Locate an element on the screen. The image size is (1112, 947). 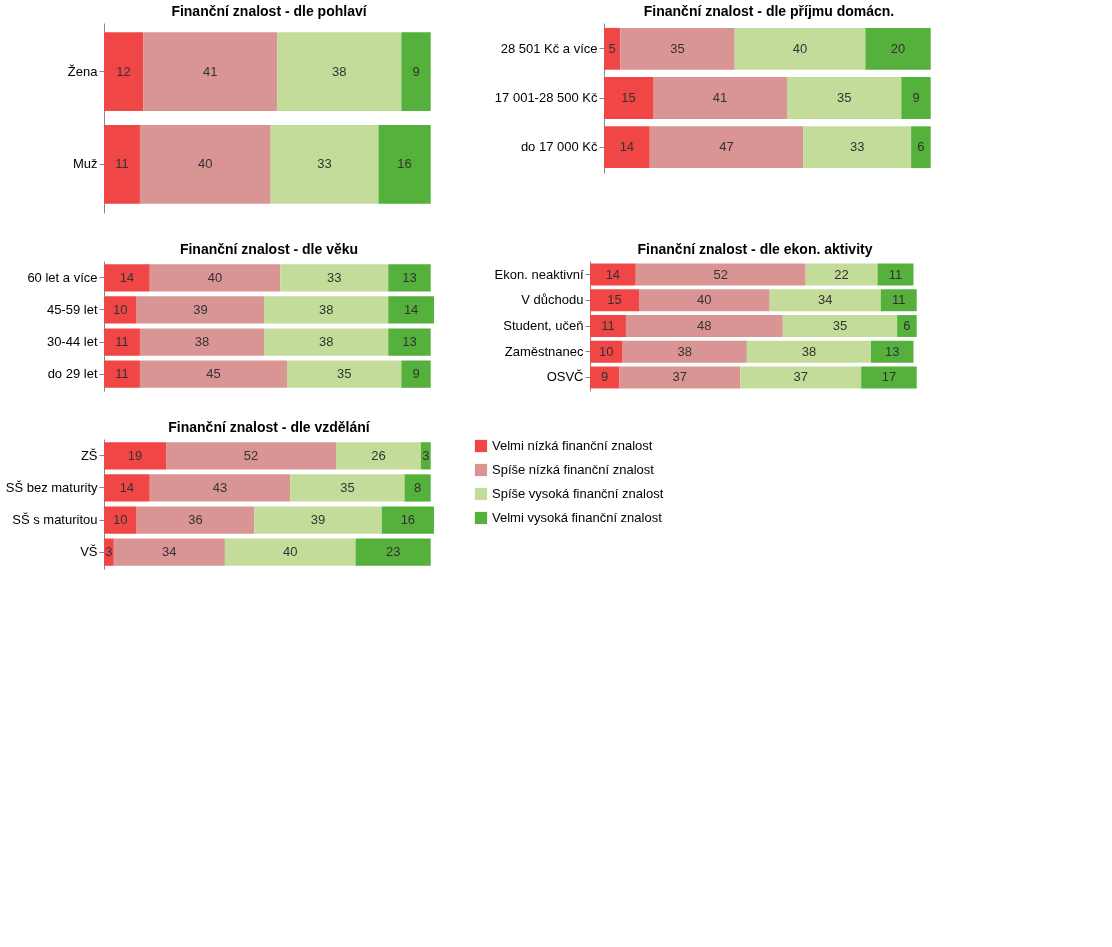
y-tick-label: V důchodu is located at coordinates (552, 300).